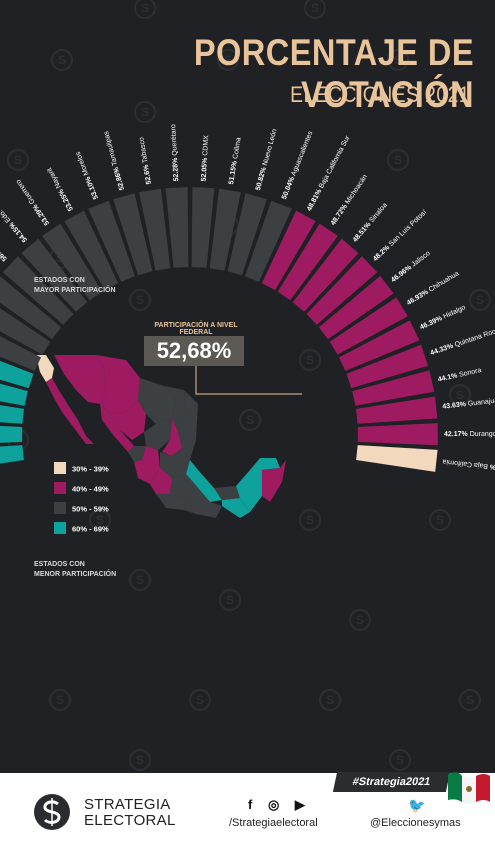 The height and width of the screenshot is (844, 495). Describe the element at coordinates (370, 223) in the screenshot. I see `bar-label-sinaloa: 48.51% Sinaloa` at that location.